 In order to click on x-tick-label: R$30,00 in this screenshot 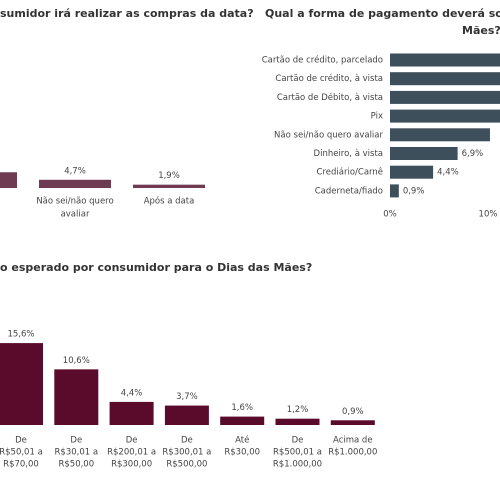, I will do `click(242, 453)`.